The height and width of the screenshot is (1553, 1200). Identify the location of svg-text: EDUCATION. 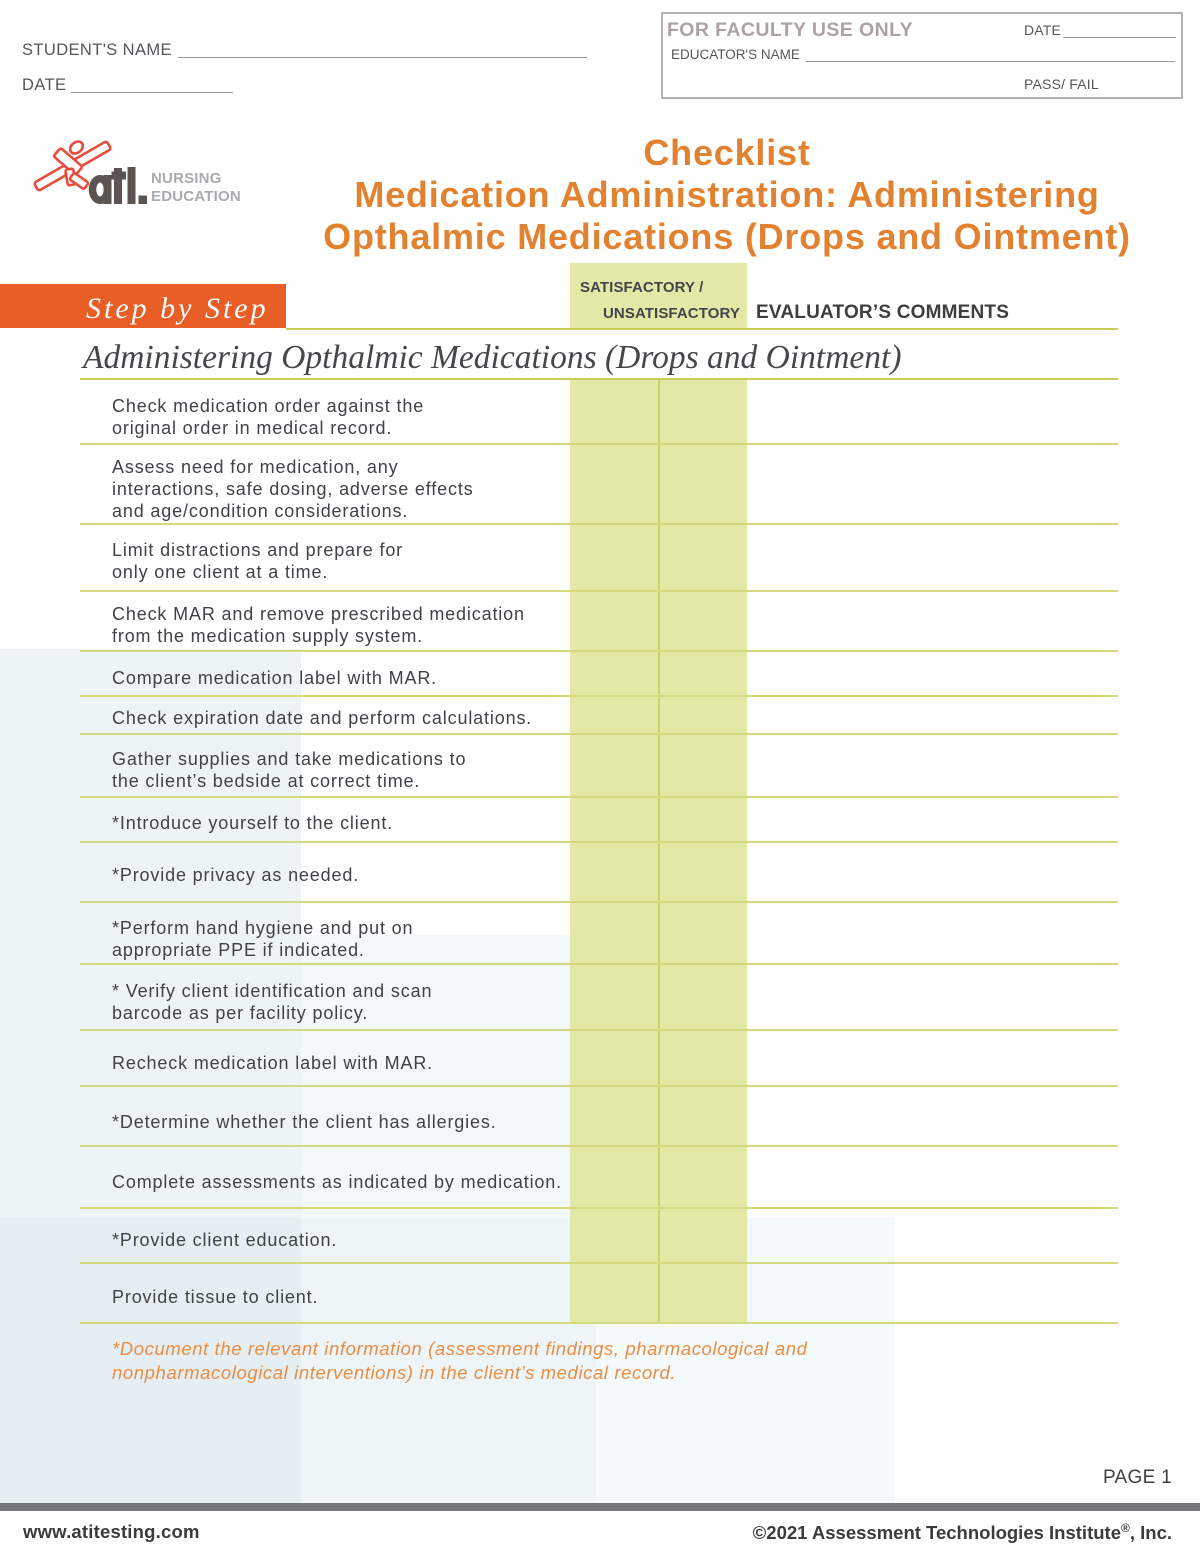
(196, 196).